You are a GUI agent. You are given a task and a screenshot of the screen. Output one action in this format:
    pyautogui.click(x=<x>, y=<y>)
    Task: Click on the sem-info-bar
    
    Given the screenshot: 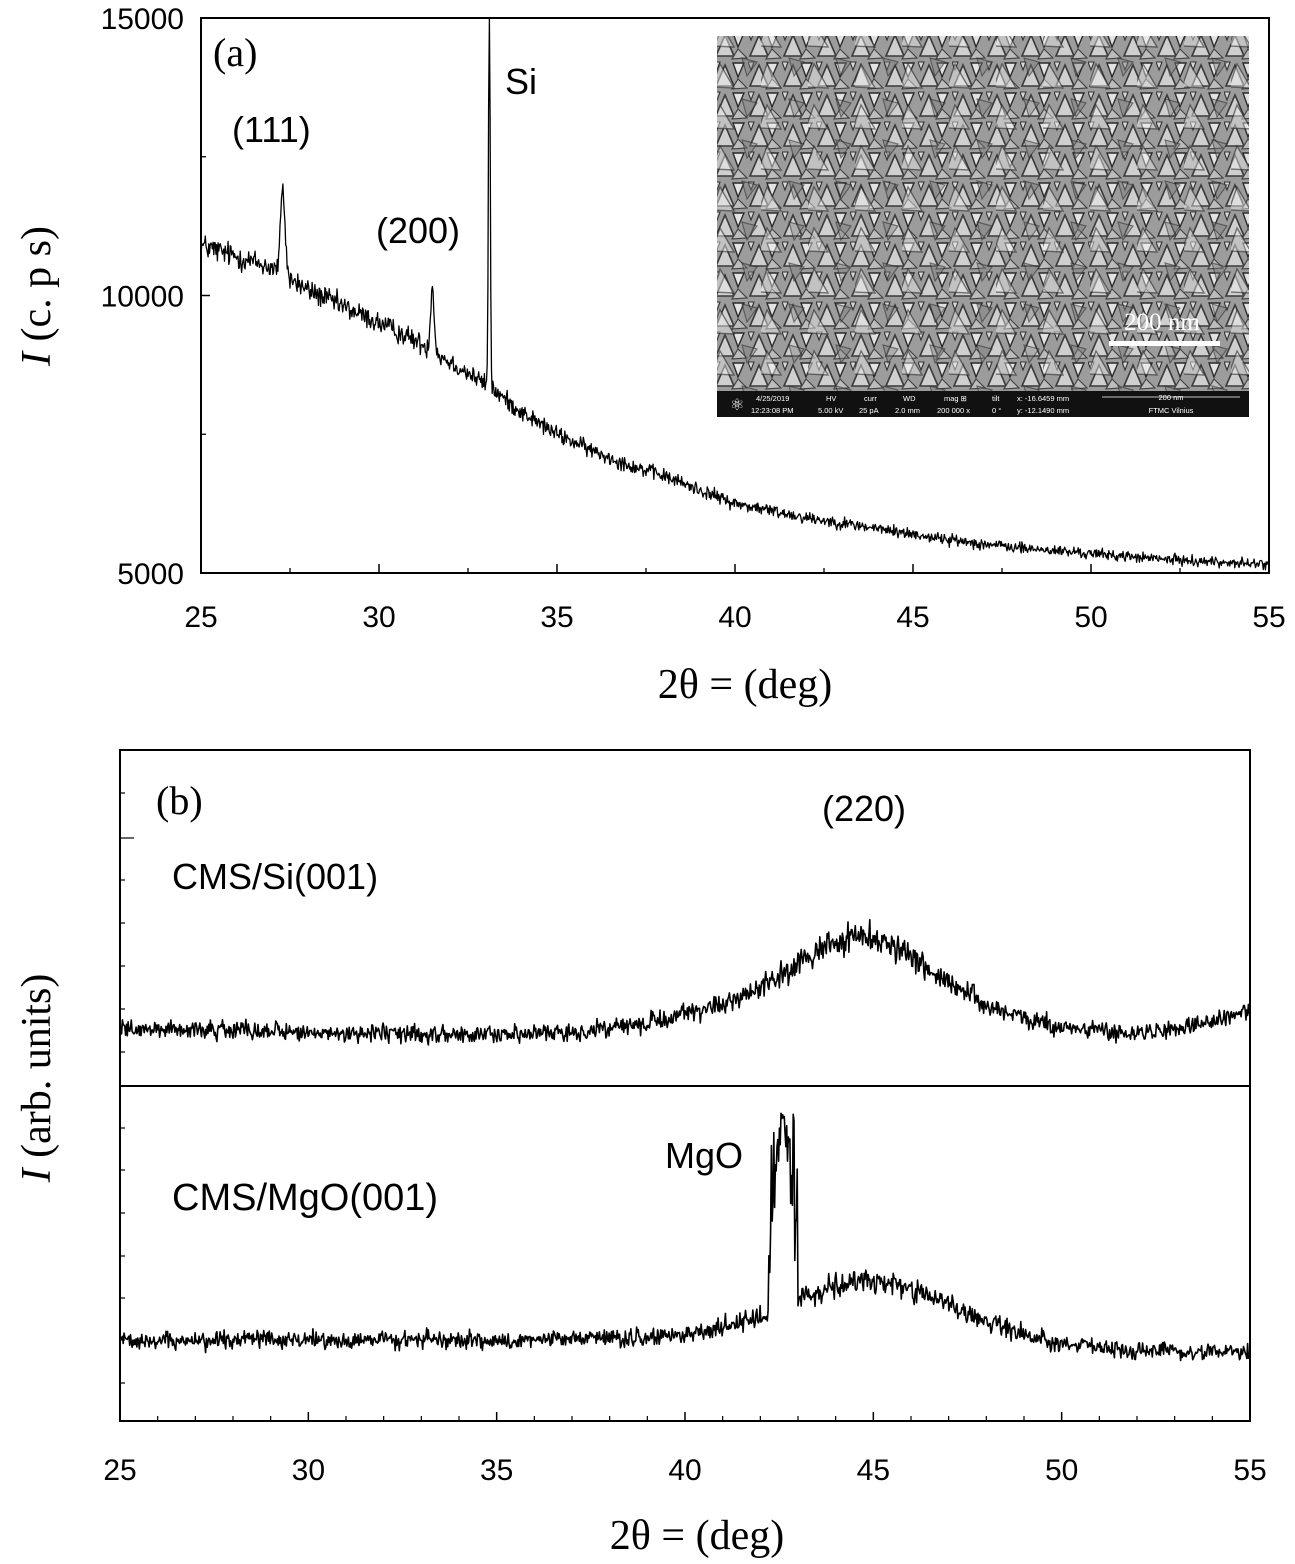 What is the action you would take?
    pyautogui.click(x=983, y=404)
    